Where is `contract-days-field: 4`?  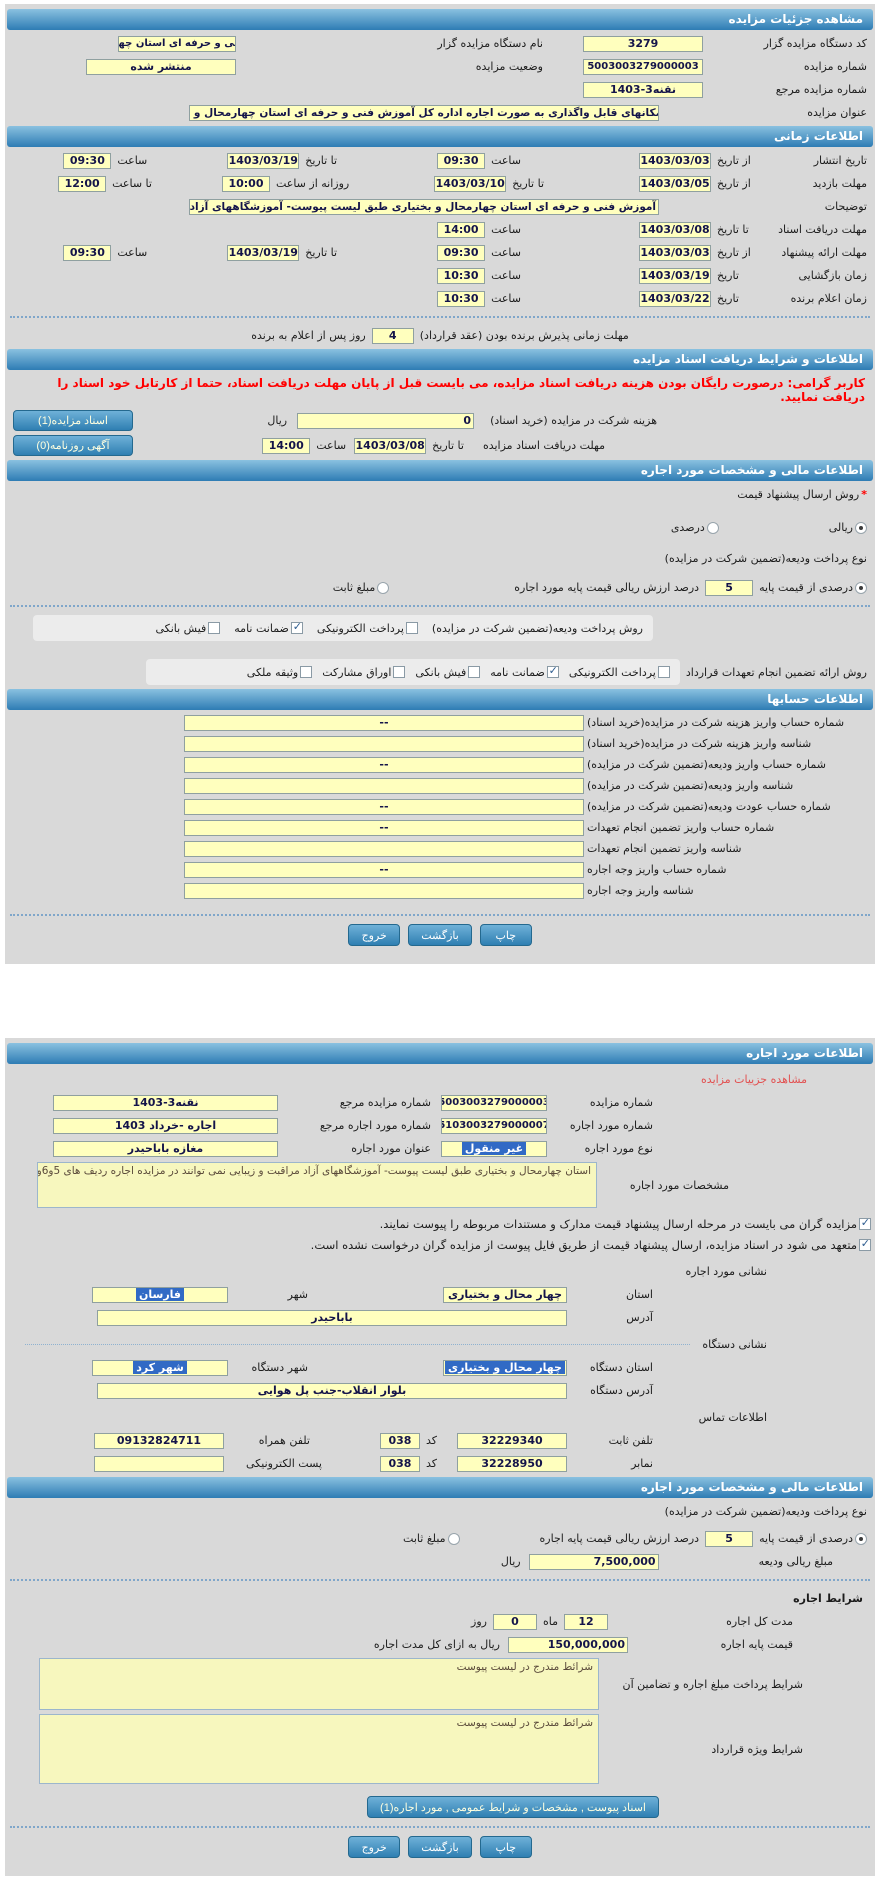 contract-days-field: 4 is located at coordinates (392, 335).